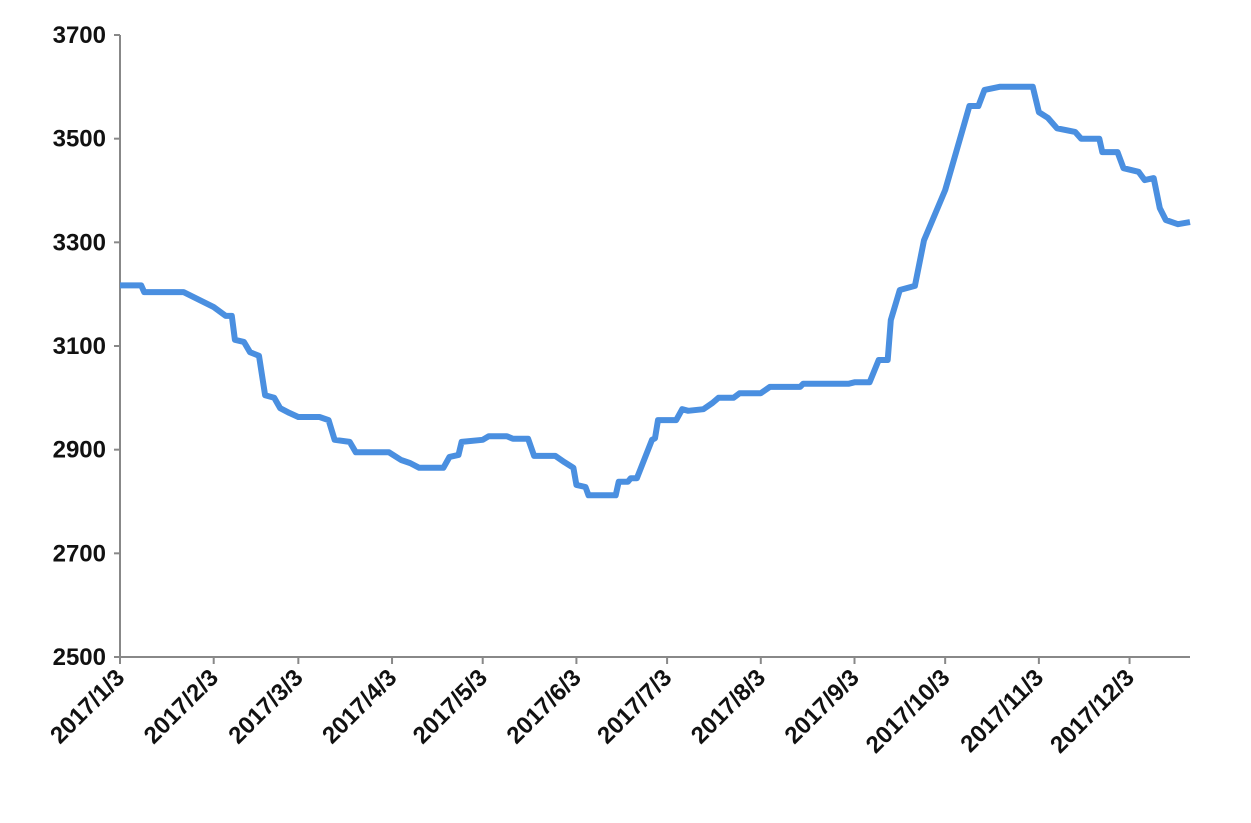 This screenshot has width=1251, height=823. Describe the element at coordinates (908, 711) in the screenshot. I see `x-tick-label: 2017/10/3` at that location.